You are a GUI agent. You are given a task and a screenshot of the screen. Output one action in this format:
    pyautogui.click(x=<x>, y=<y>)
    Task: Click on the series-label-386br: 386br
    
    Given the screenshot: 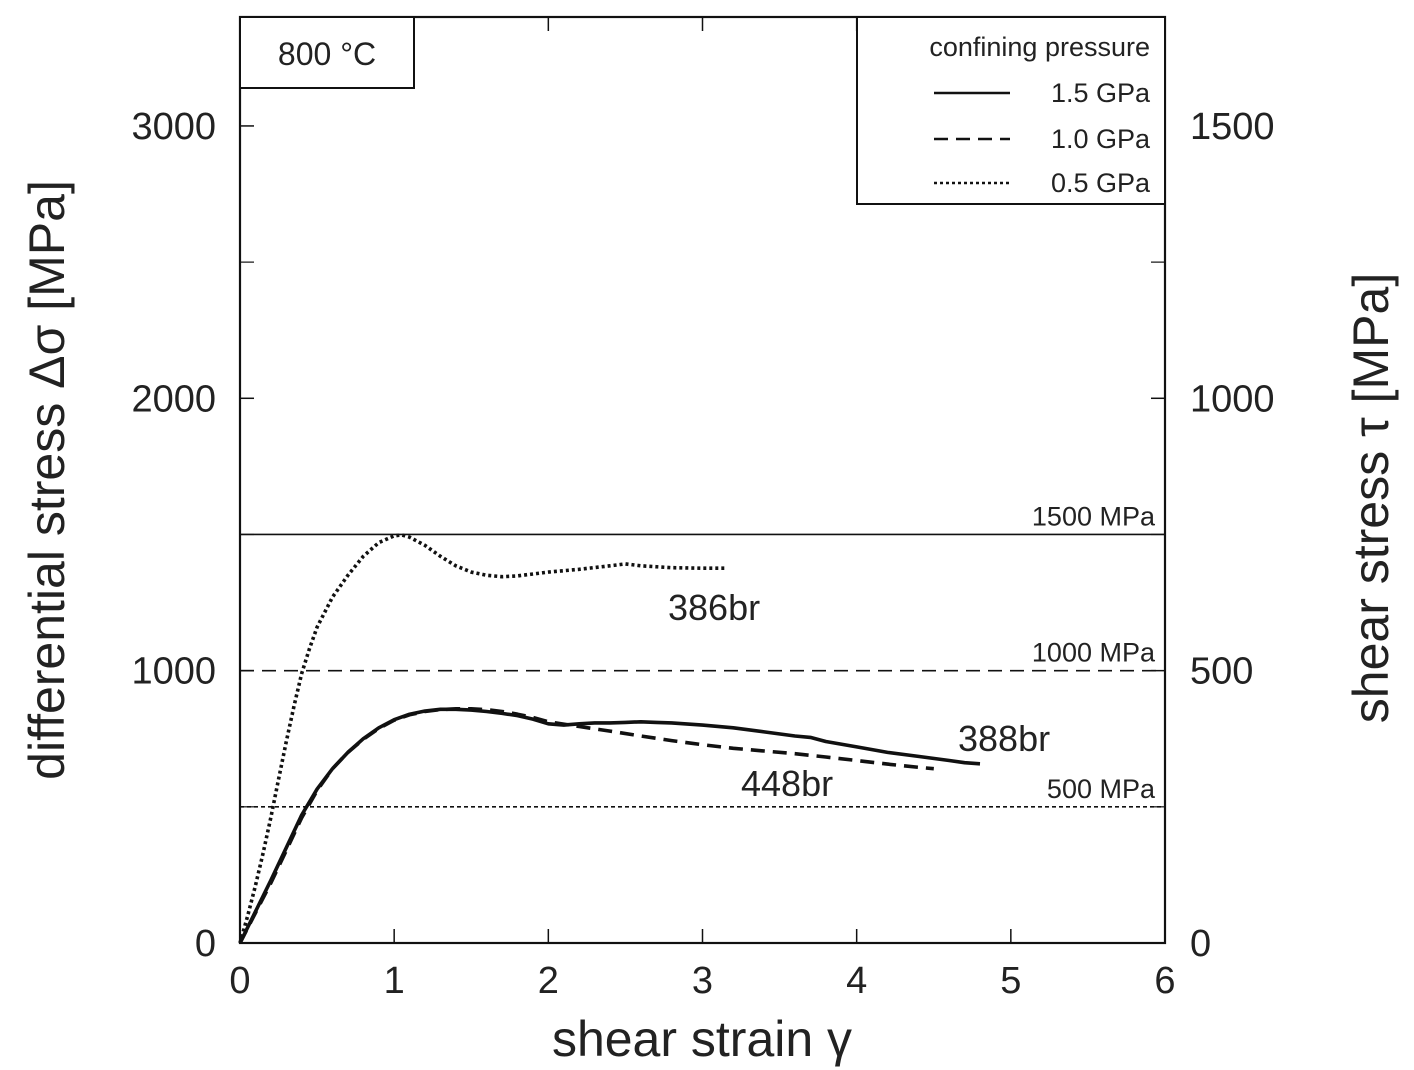 What is the action you would take?
    pyautogui.click(x=714, y=607)
    